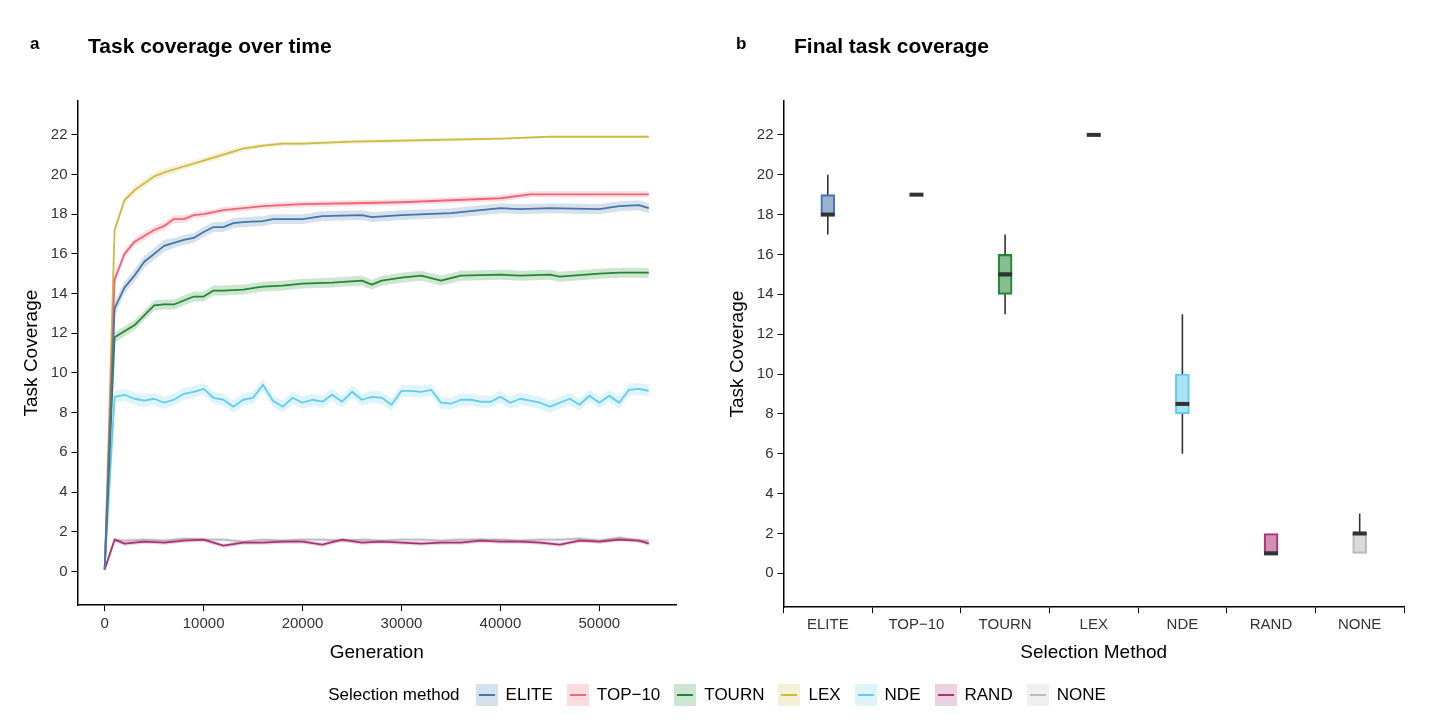  I want to click on x-tick-label: RAND, so click(1271, 624).